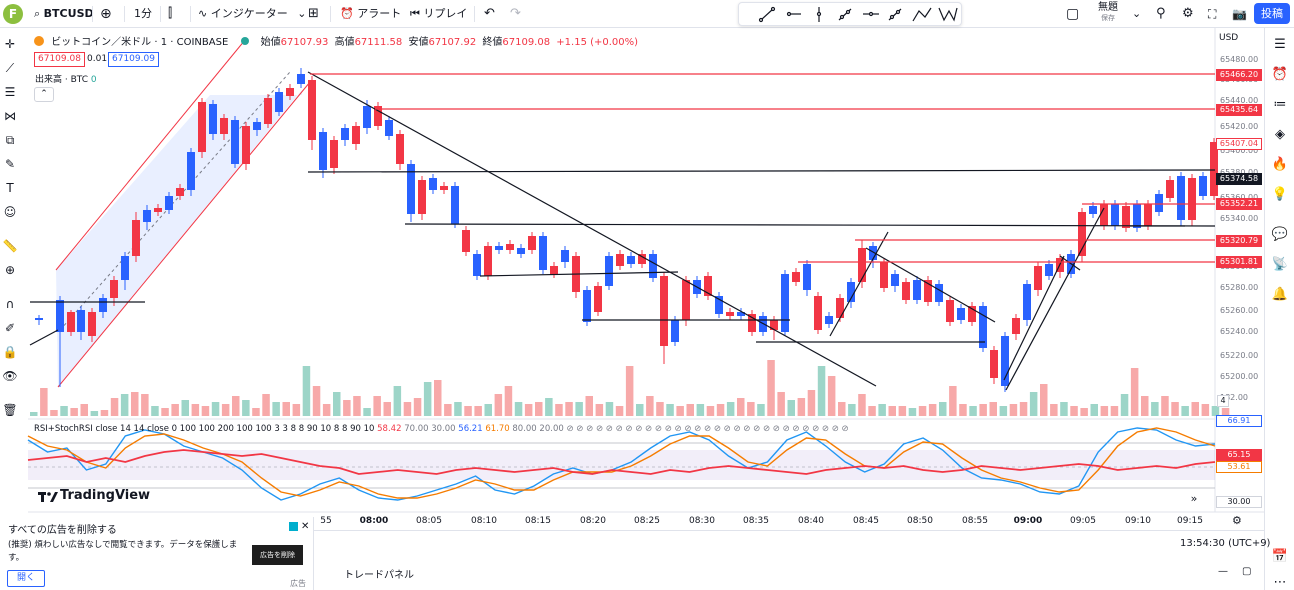 The image size is (1294, 590). What do you see at coordinates (1239, 355) in the screenshot?
I see `price-axis-tick: 65220.00` at bounding box center [1239, 355].